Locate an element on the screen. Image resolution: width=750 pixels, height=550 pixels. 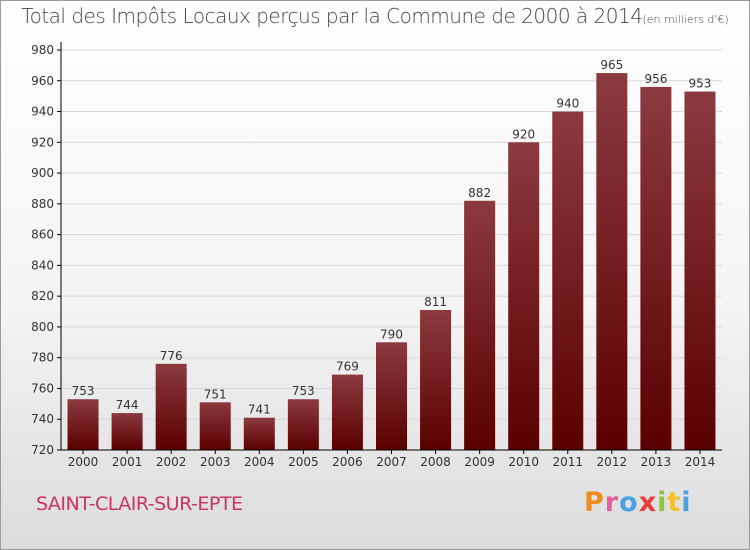
bar-value-label: 940 is located at coordinates (567, 104).